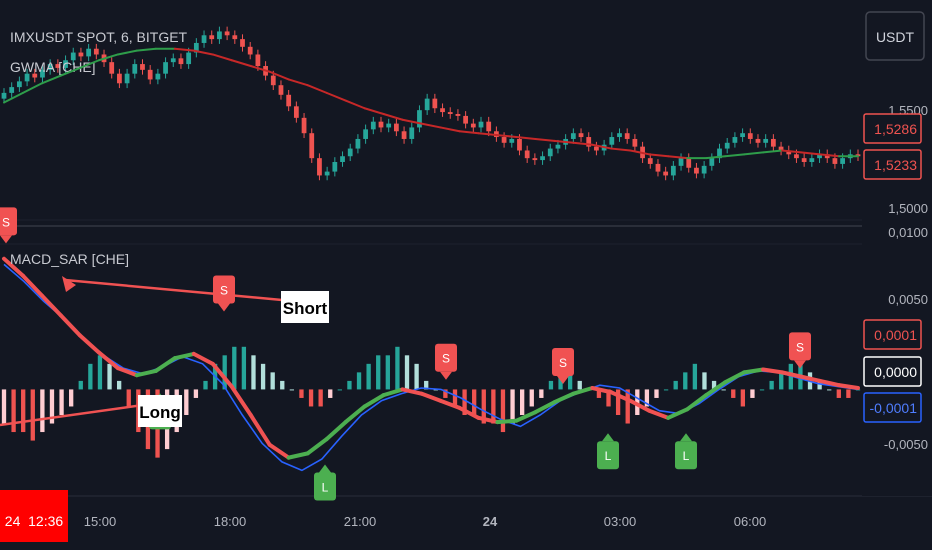  Describe the element at coordinates (99, 37) in the screenshot. I see `symbol-title: IMXUSDT SPOT, 6, BITGET` at that location.